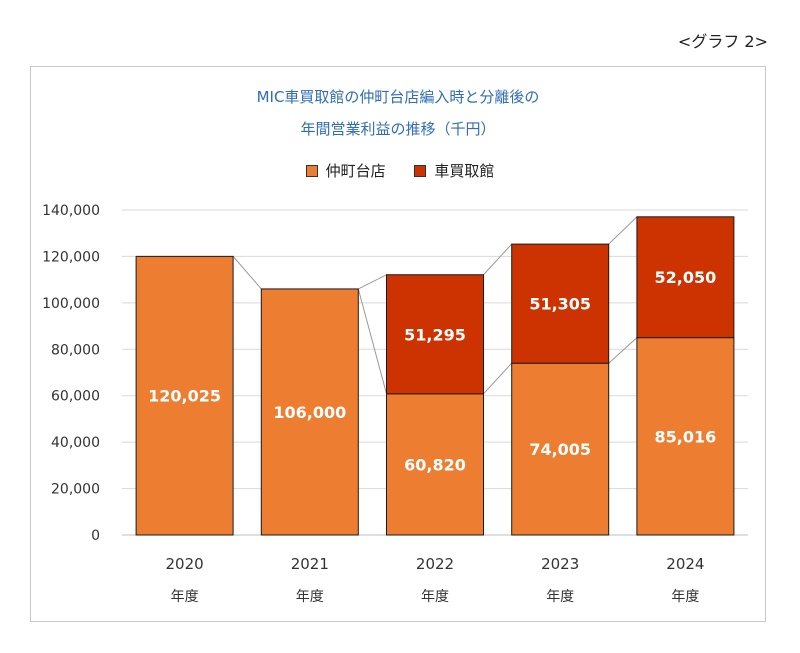 This screenshot has width=800, height=653. I want to click on legend-item-nakamachidai: 仲町台店, so click(345, 170).